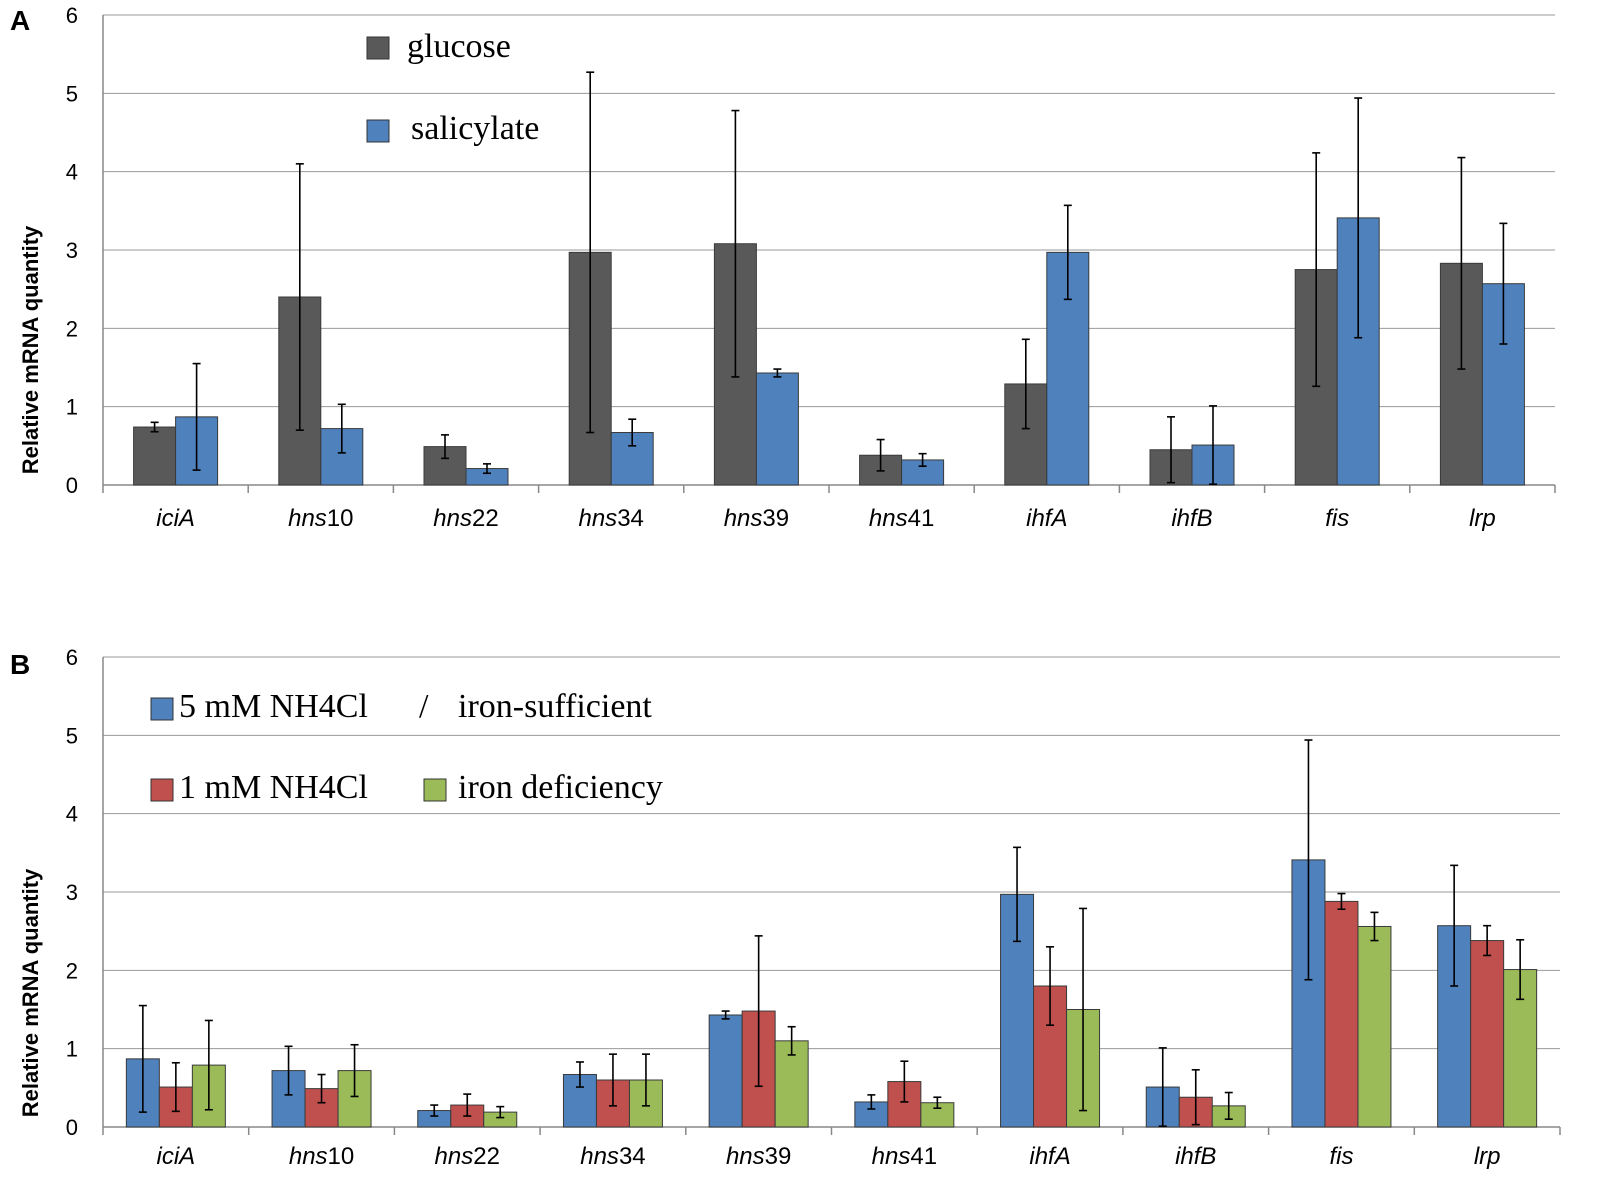 The width and height of the screenshot is (1600, 1204). What do you see at coordinates (459, 46) in the screenshot?
I see `legend-glucose-label: glucose` at bounding box center [459, 46].